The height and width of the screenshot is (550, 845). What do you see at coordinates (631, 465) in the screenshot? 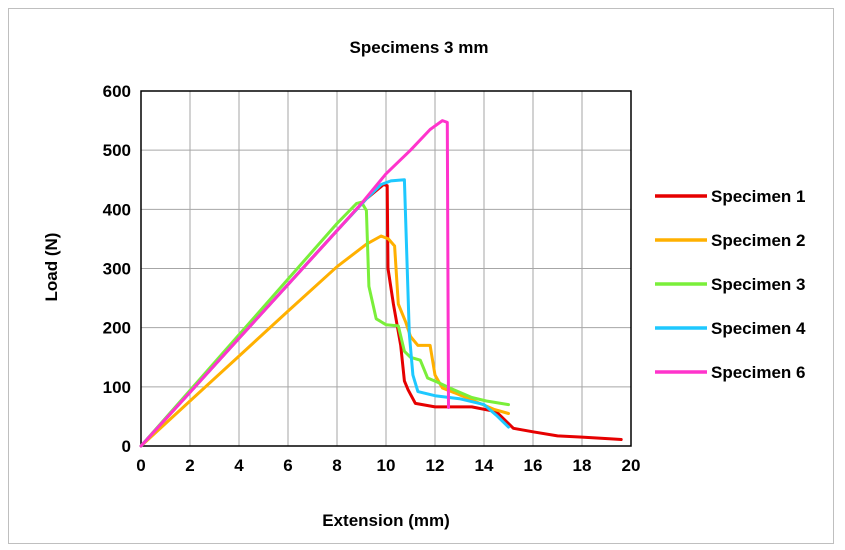
I see `x-tick-label: 20` at bounding box center [631, 465].